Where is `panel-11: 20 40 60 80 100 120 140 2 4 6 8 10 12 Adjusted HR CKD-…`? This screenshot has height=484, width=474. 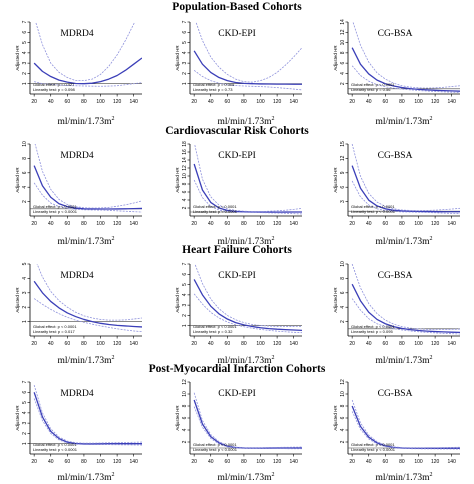 panel-11: 20 40 60 80 100 120 140 2 4 6 8 10 12 Adjusted HR CKD-… is located at coordinates (238, 422).